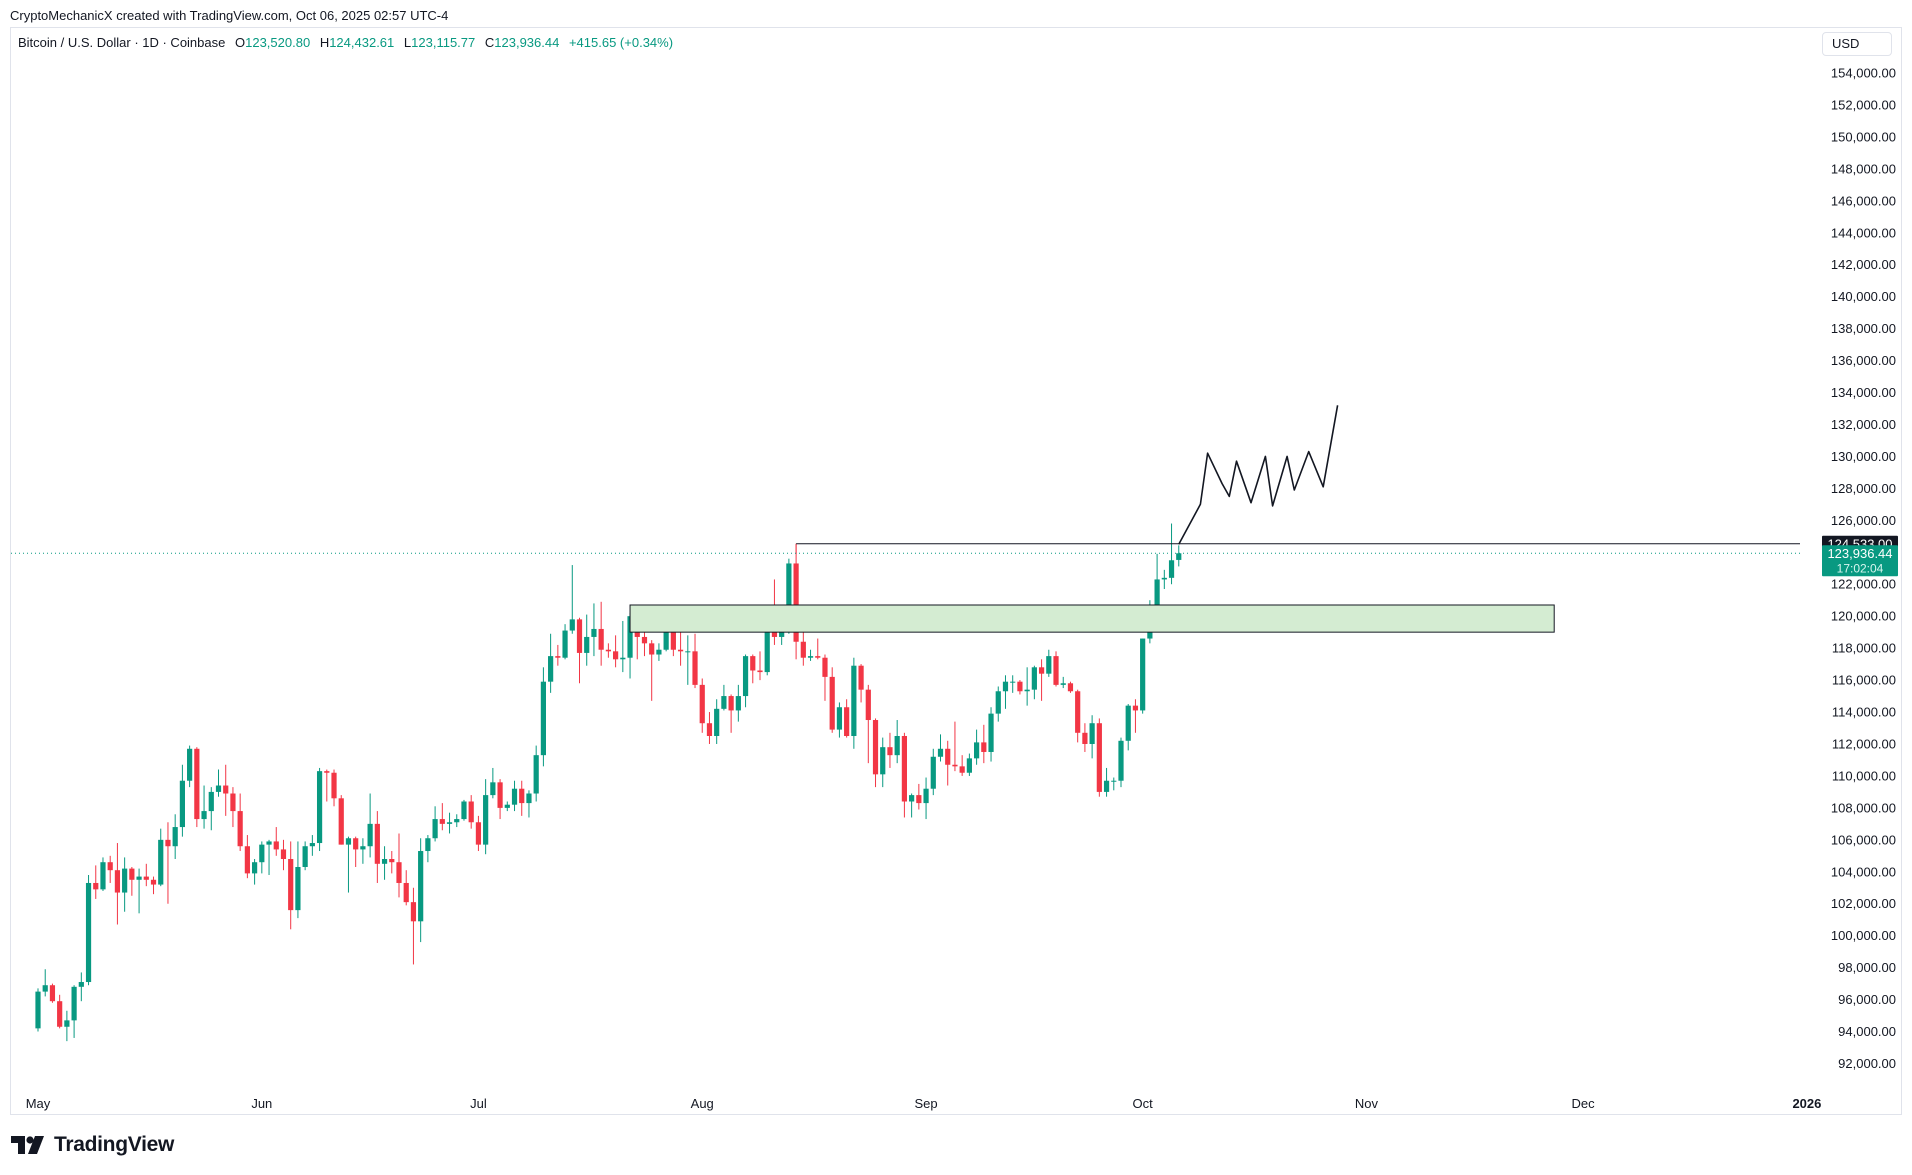  What do you see at coordinates (362, 42) in the screenshot?
I see `high-value: 124,432.61` at bounding box center [362, 42].